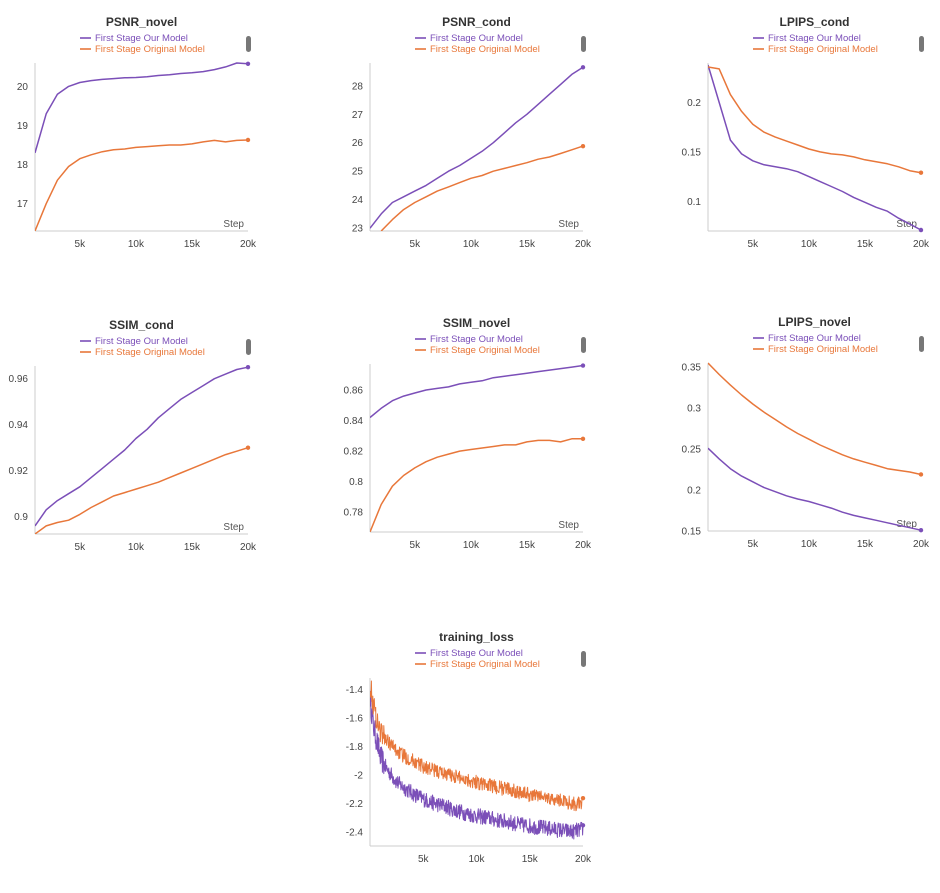  What do you see at coordinates (19, 425) in the screenshot?
I see `y-tick-label: 0.94` at bounding box center [19, 425].